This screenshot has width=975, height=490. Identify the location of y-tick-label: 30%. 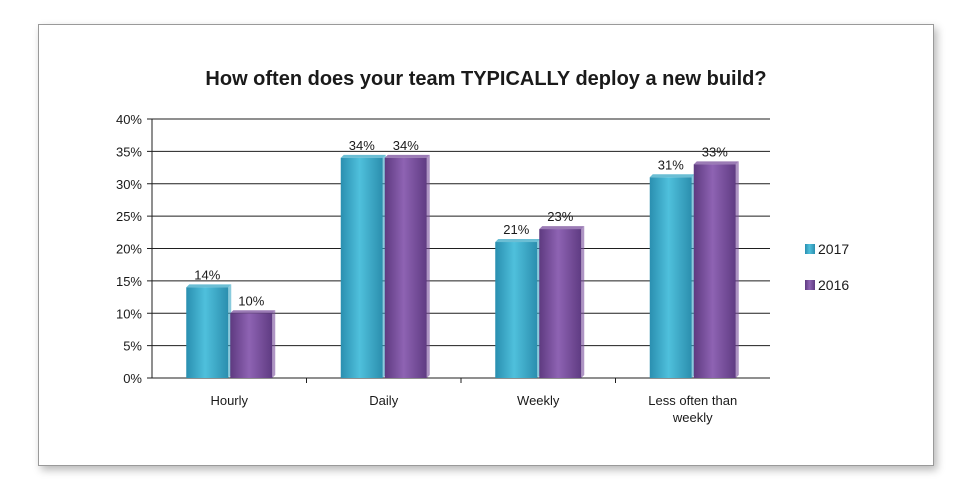
(129, 184).